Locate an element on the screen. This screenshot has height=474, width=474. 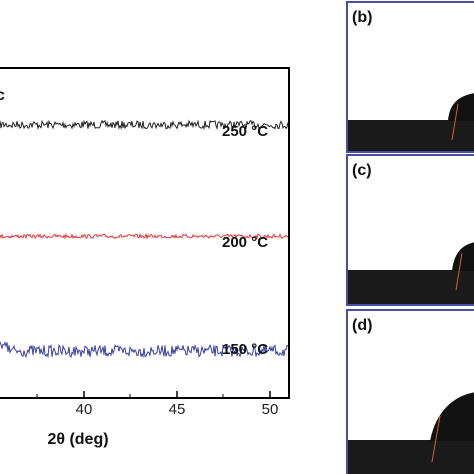
panel-b-tangent is located at coordinates (455, 122).